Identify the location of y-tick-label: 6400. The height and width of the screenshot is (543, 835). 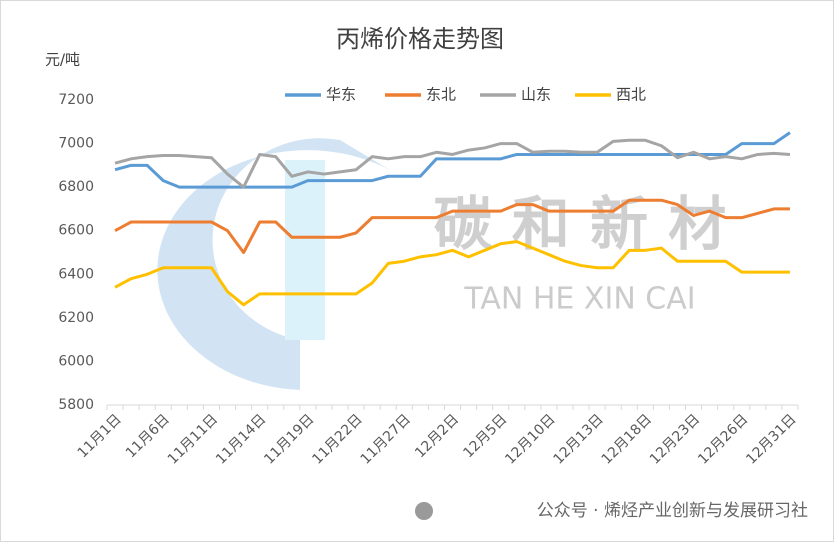
(76, 274).